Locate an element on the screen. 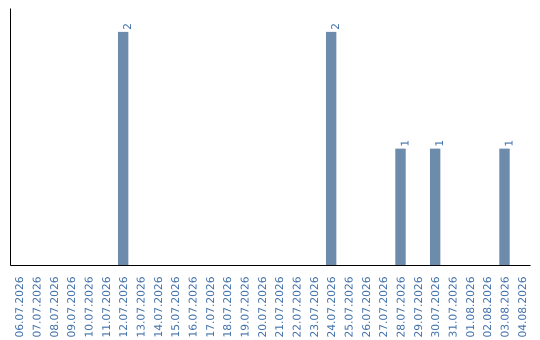 This screenshot has width=540, height=340. x-tick-label: 26.07.2026 is located at coordinates (366, 307).